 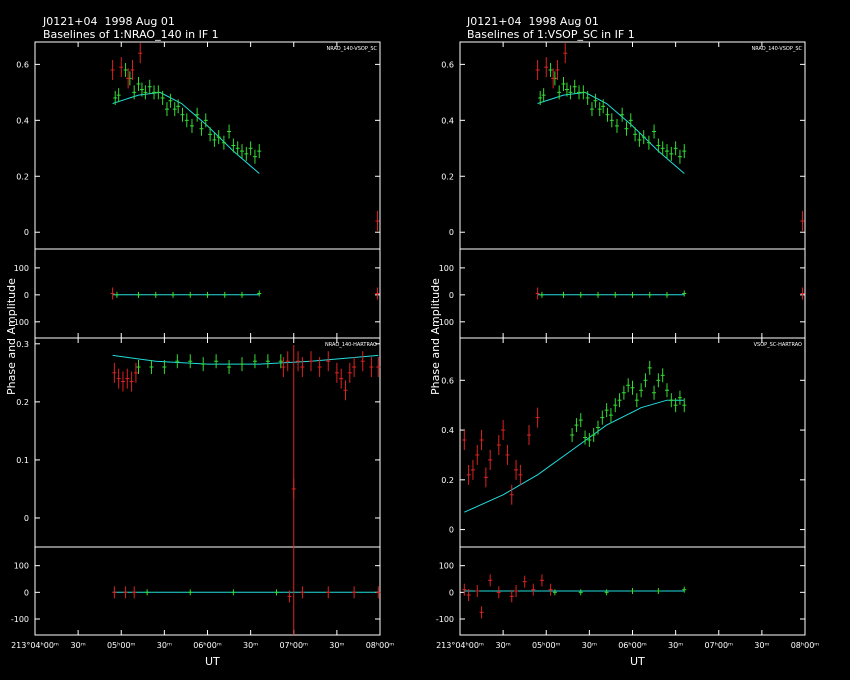 I want to click on baseline-label: VSOP_SC-HARTRAO, so click(x=778, y=345).